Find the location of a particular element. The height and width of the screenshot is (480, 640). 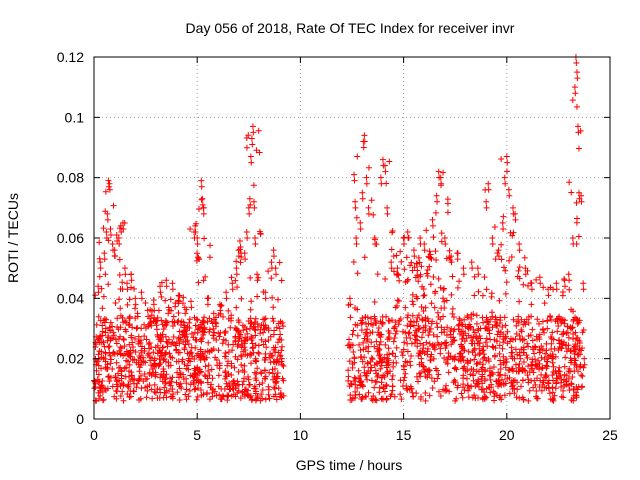

y-tick-label: 0.1 is located at coordinates (75, 117).